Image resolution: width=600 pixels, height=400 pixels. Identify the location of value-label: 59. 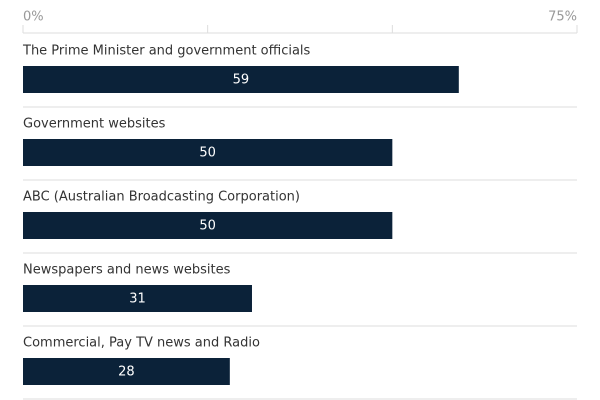
(241, 80).